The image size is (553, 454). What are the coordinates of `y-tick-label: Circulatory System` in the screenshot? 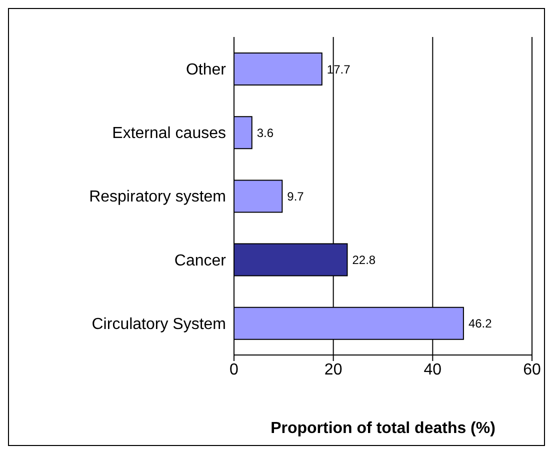 It's located at (159, 324).